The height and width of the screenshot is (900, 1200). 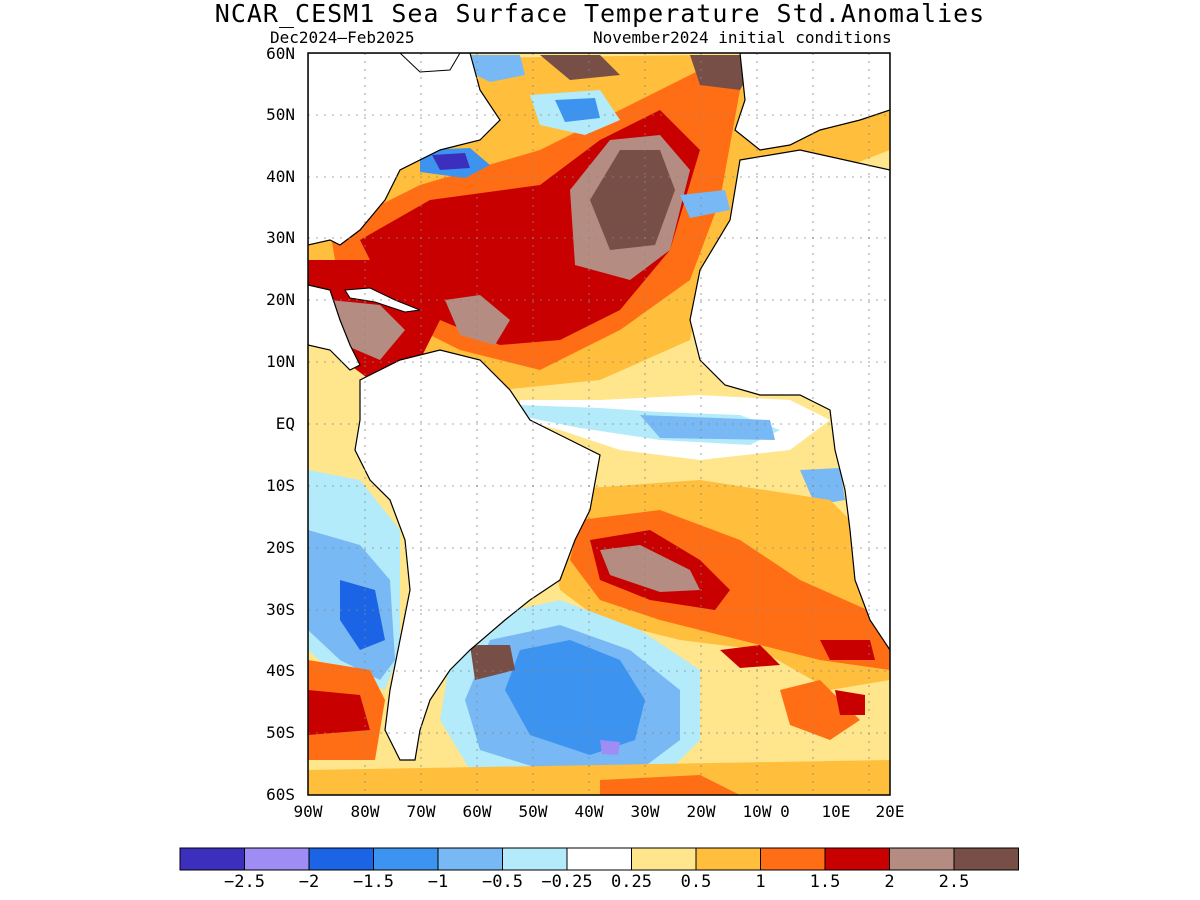 I want to click on colorbar, so click(x=599, y=859).